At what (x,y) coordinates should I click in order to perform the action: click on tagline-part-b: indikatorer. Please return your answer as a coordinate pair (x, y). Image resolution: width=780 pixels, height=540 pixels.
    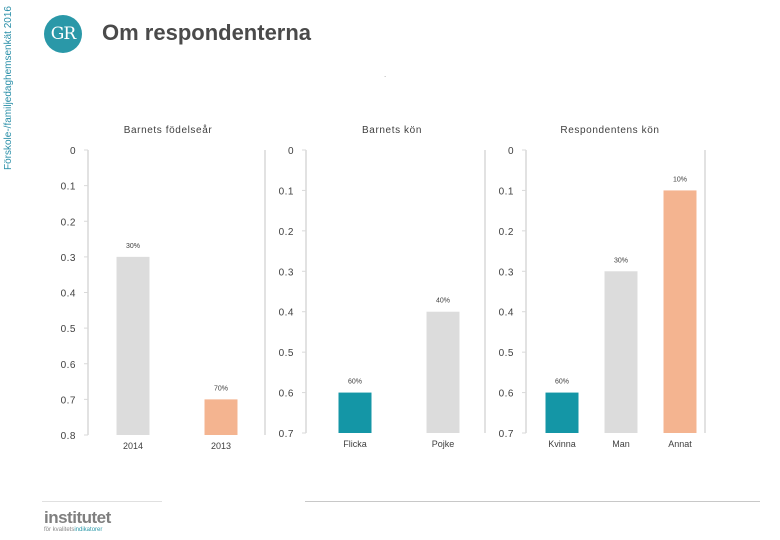
    Looking at the image, I should click on (88, 530).